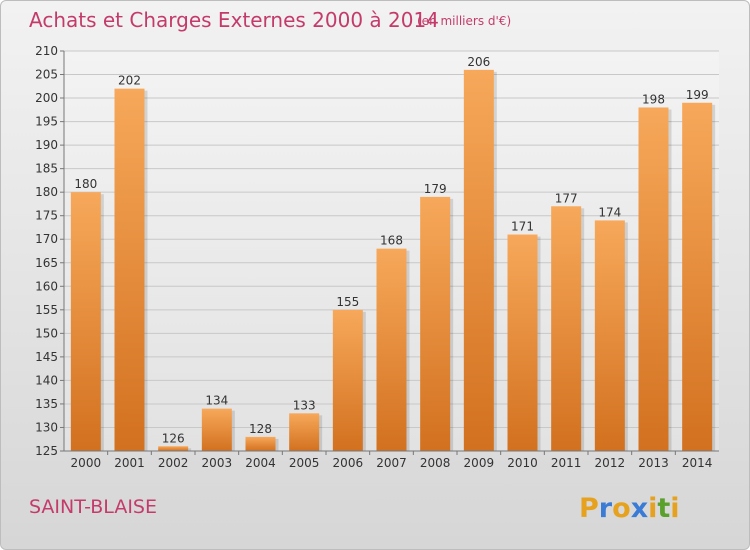  Describe the element at coordinates (260, 463) in the screenshot. I see `x-tick-label-2004: 2004` at that location.